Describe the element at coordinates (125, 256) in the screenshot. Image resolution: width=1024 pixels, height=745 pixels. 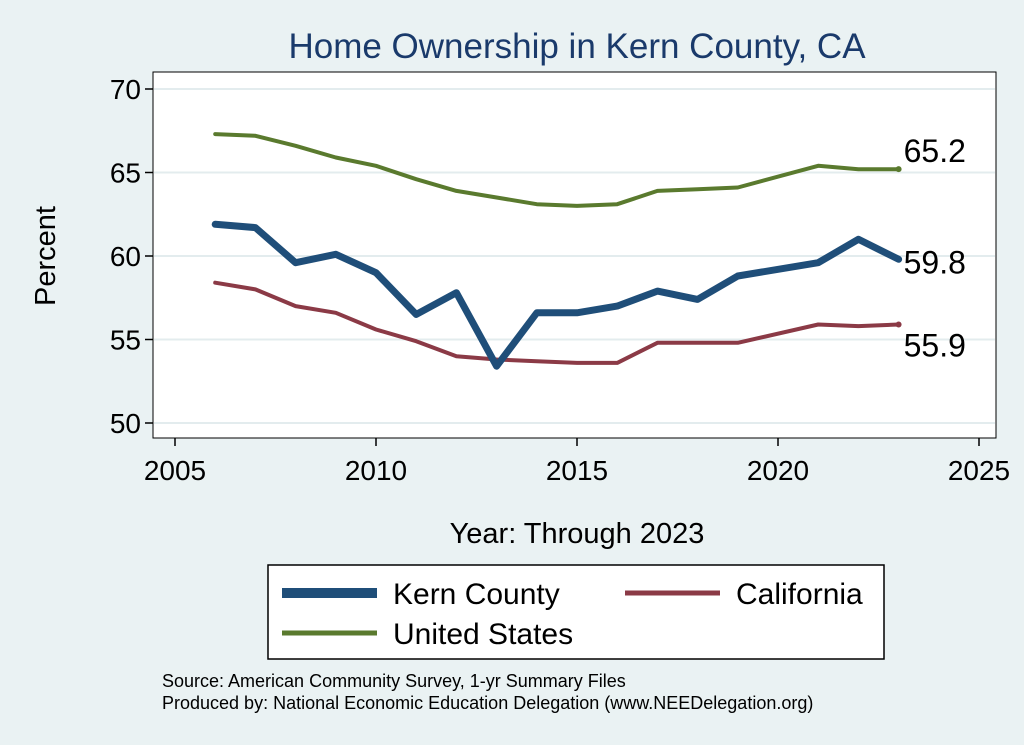
I see `y-tick-label-60: 60` at that location.